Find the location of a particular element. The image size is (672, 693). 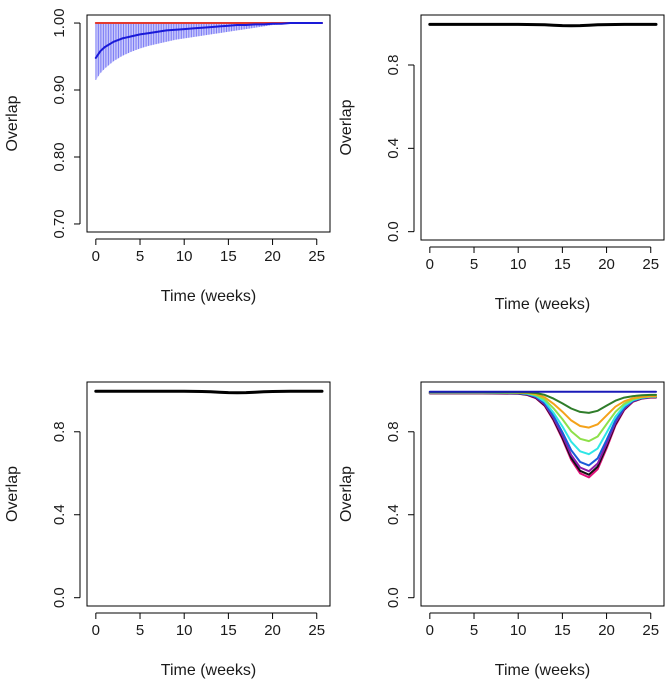

y-tick-label: 0.70 is located at coordinates (59, 223).